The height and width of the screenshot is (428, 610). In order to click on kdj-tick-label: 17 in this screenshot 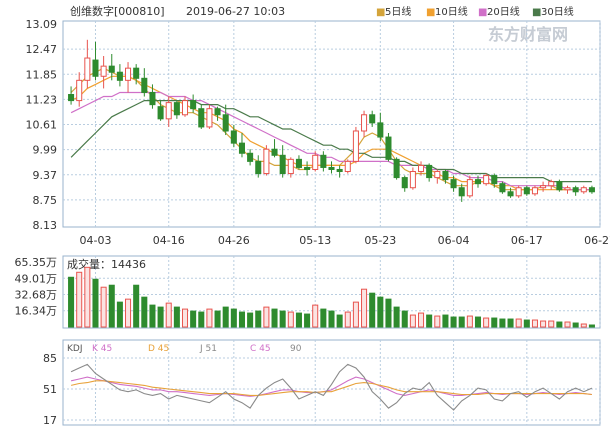, I will do `click(50, 420)`.